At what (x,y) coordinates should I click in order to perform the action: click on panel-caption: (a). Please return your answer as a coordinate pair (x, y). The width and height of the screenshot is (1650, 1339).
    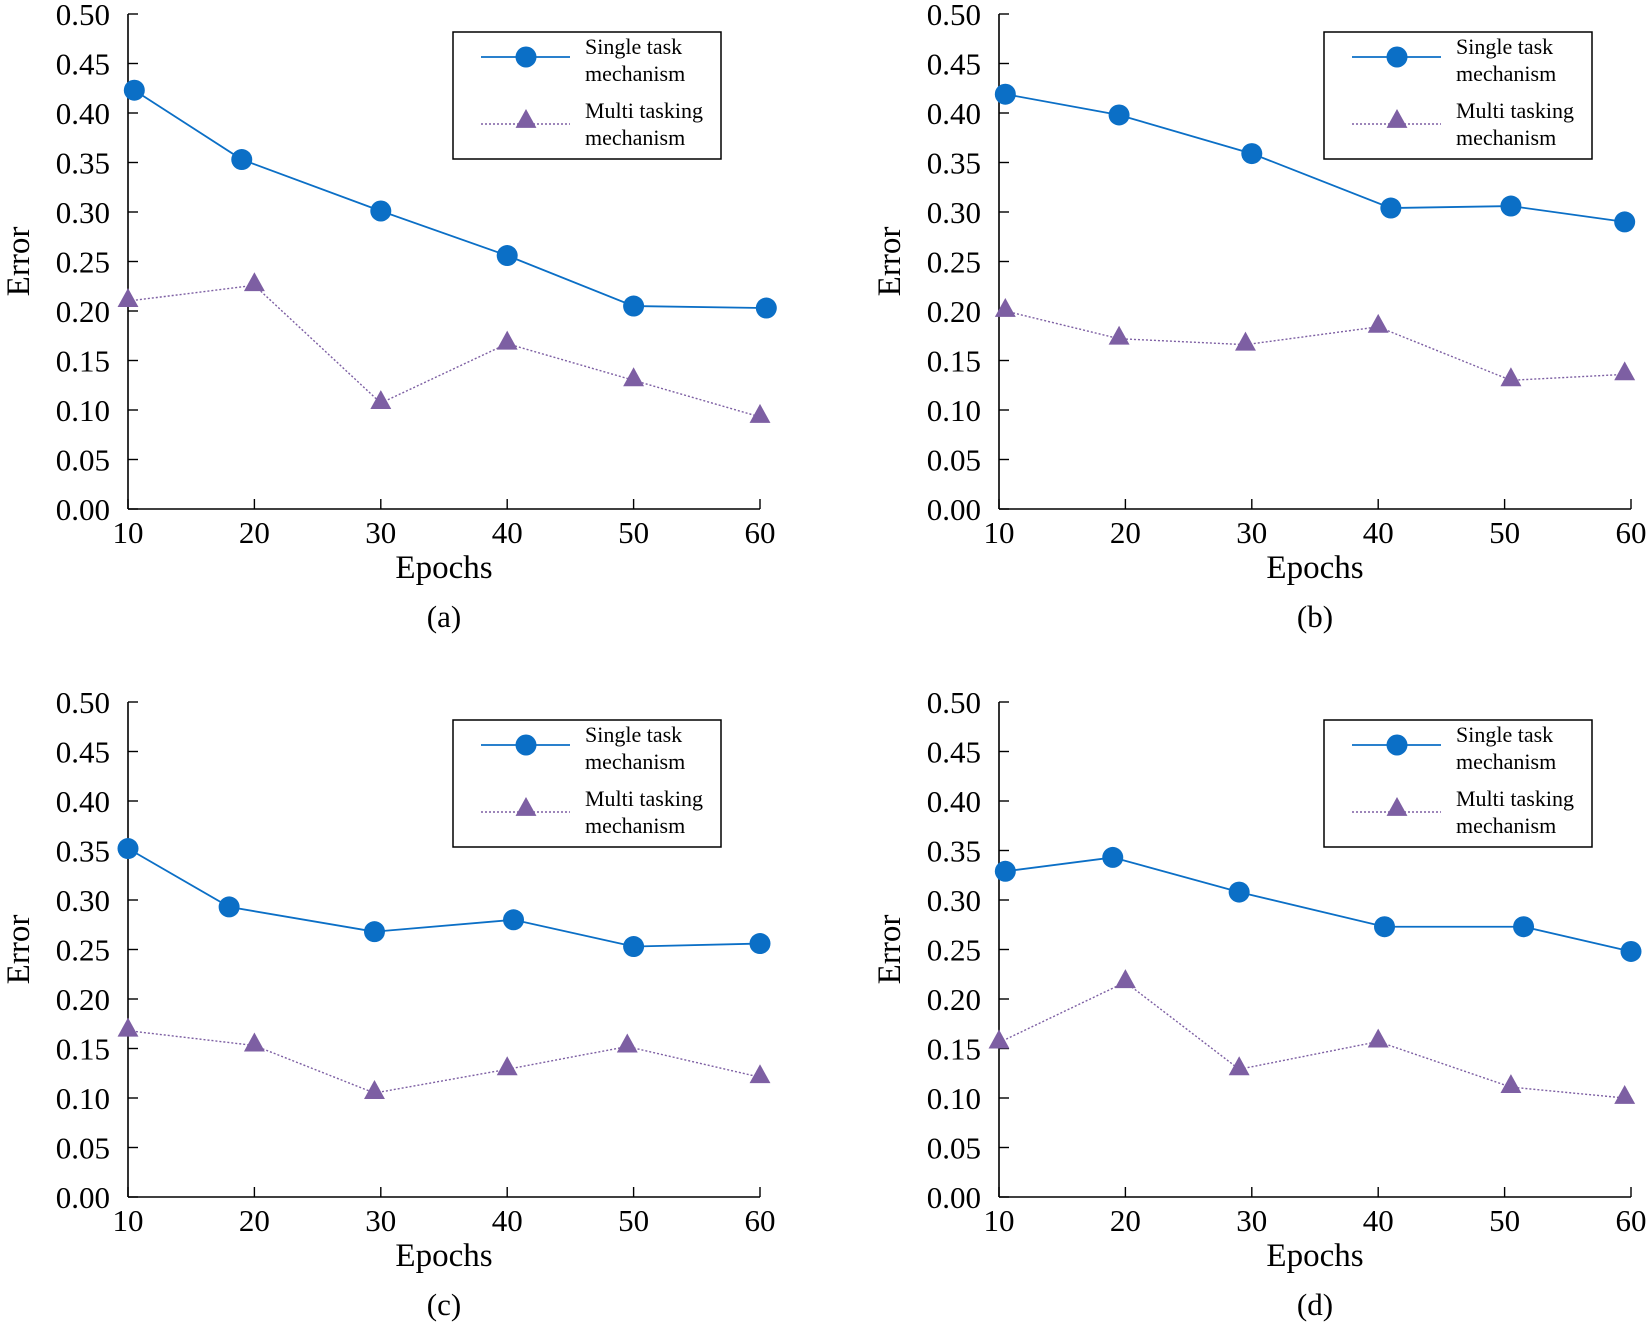
    Looking at the image, I should click on (444, 616).